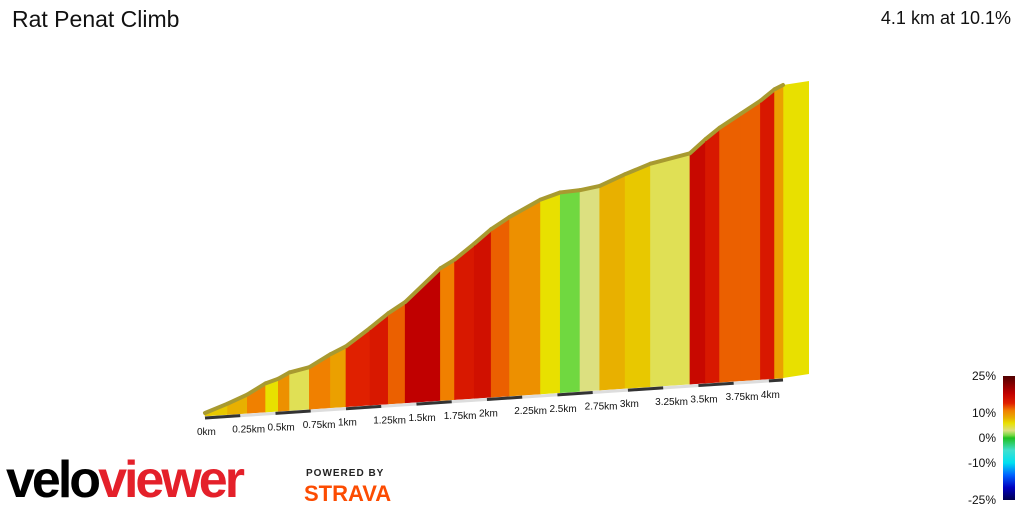 The image size is (1024, 512). Describe the element at coordinates (629, 404) in the screenshot. I see `x-tick-label: 3km` at that location.